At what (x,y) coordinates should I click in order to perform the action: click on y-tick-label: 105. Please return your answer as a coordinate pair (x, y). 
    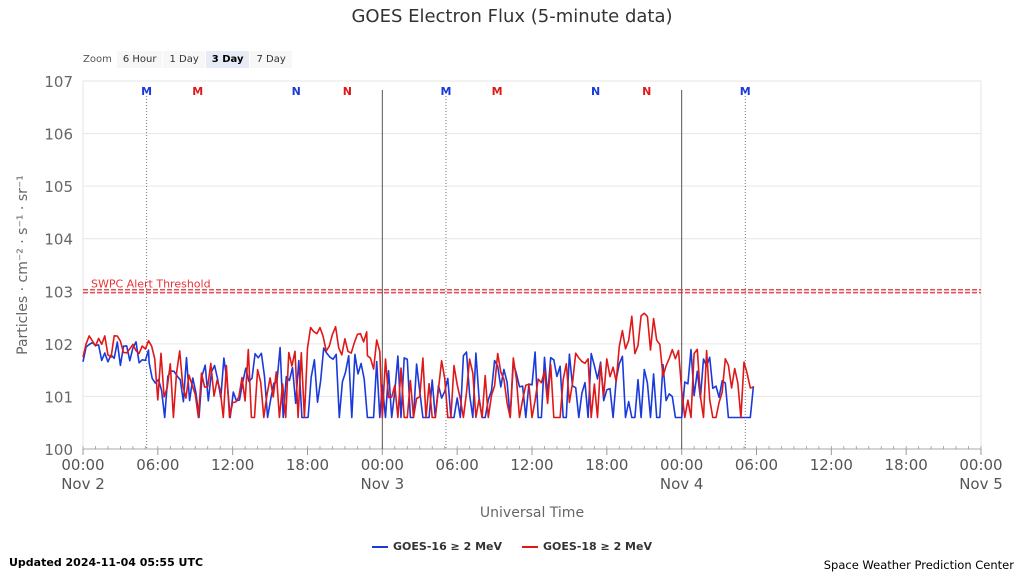
    Looking at the image, I should click on (58, 187).